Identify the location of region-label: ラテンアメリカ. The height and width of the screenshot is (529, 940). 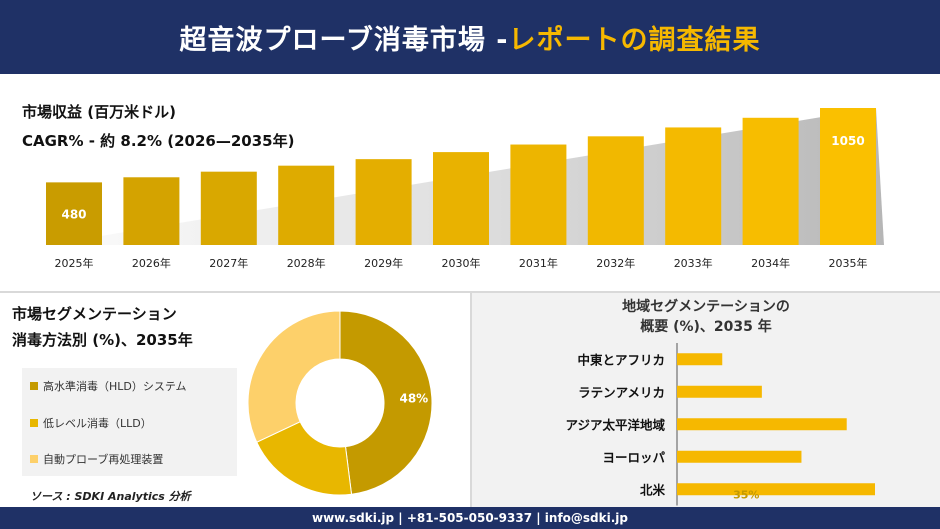
(621, 392).